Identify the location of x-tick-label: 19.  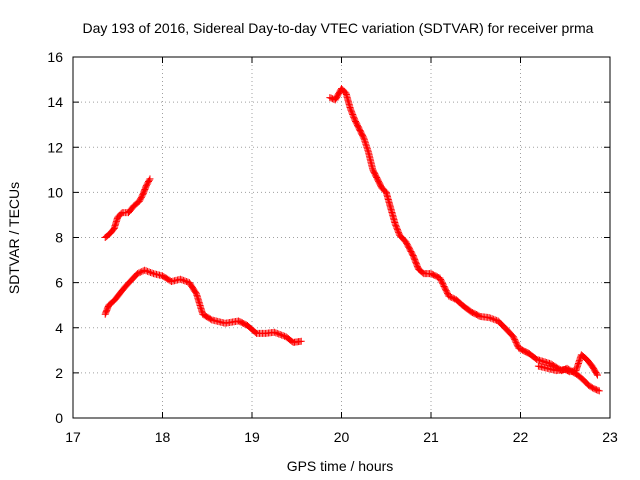
(252, 437).